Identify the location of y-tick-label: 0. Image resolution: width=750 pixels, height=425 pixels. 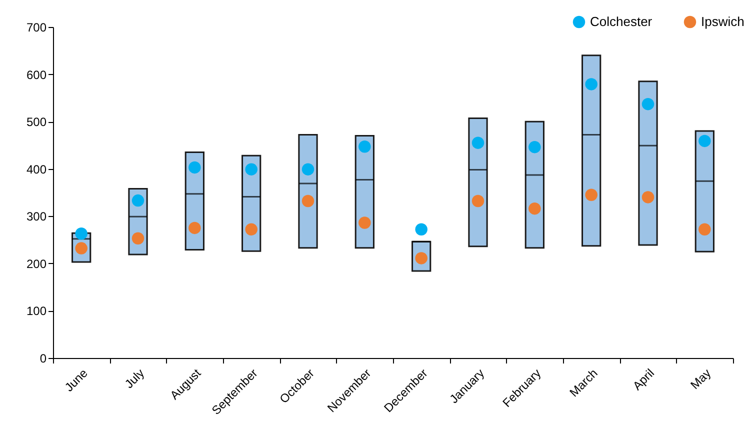
(43, 359).